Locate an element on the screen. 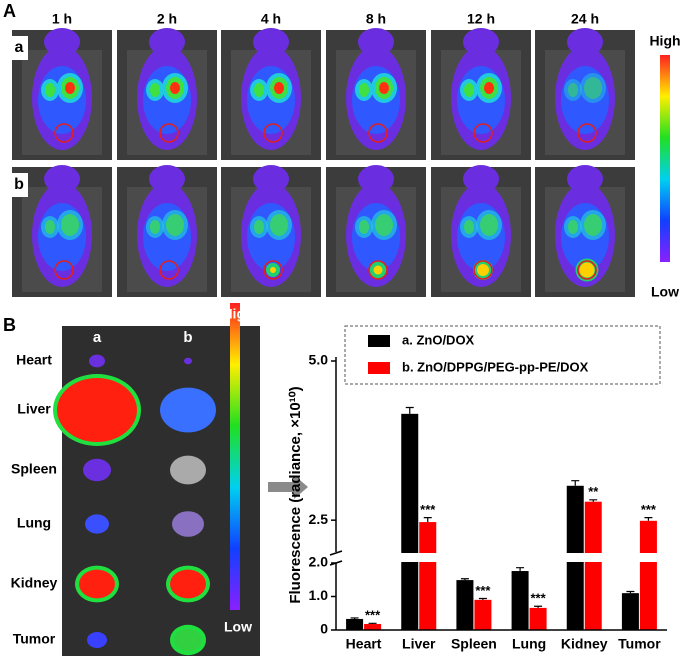 The height and width of the screenshot is (663, 685). y-tick-label: 1.0 is located at coordinates (319, 595).